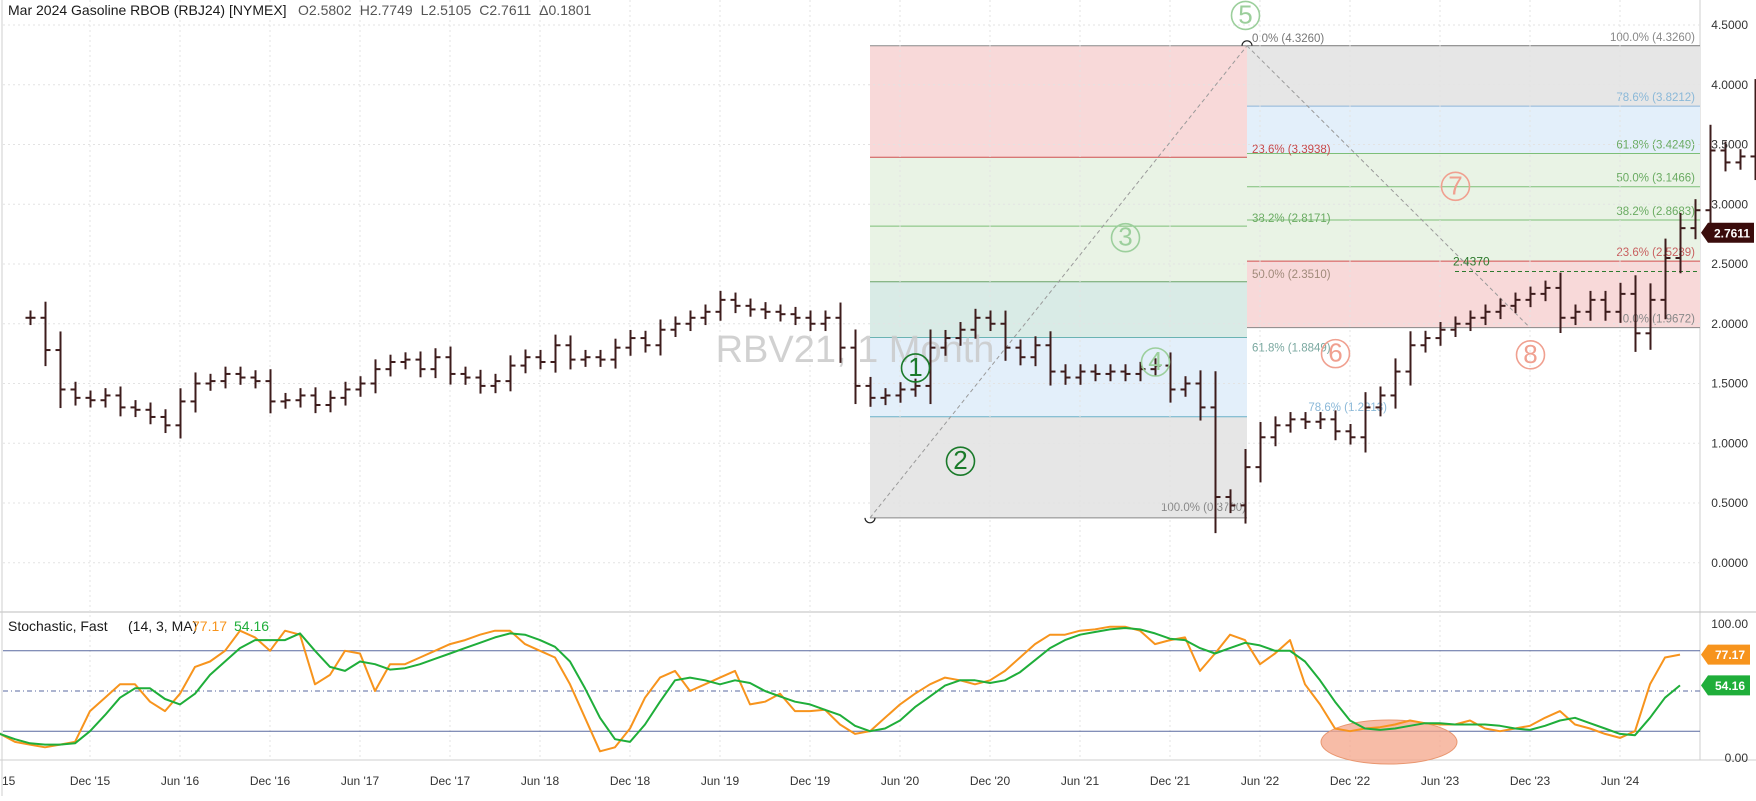 The height and width of the screenshot is (801, 1756). I want to click on ohlc-low: L2.5105, so click(446, 10).